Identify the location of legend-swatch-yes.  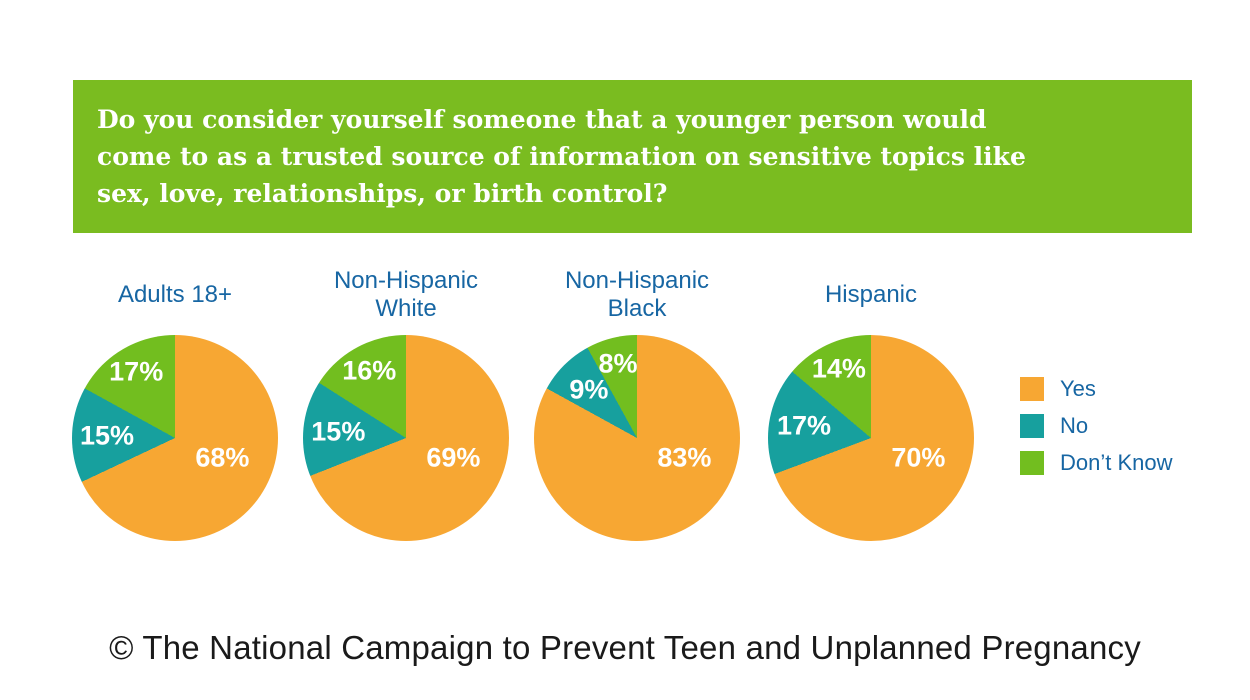
(1032, 389).